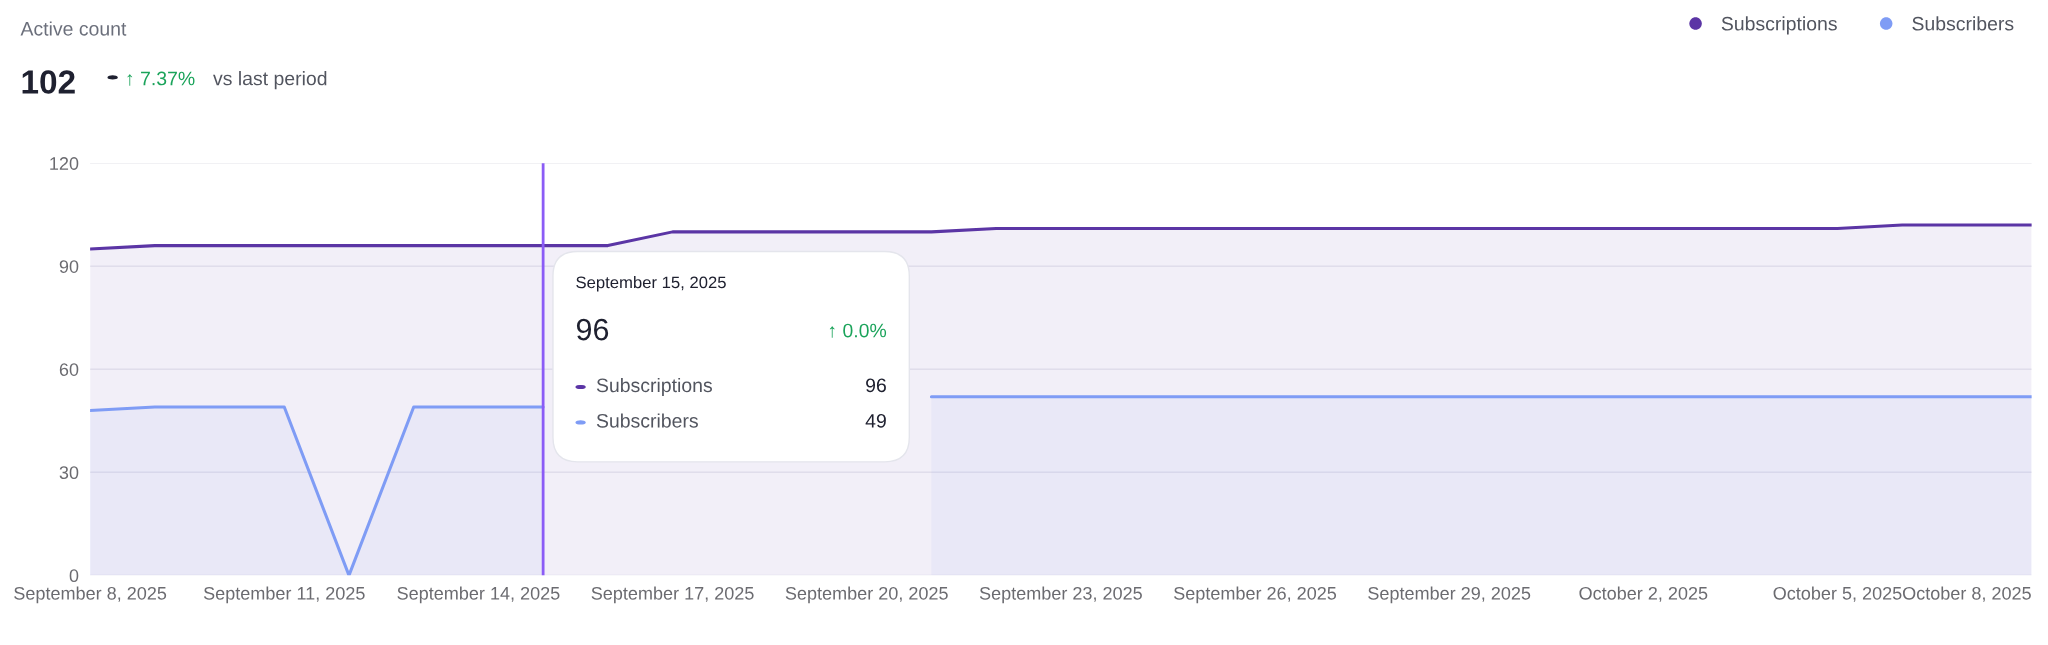  I want to click on annotation: September 15, 2025, so click(651, 284).